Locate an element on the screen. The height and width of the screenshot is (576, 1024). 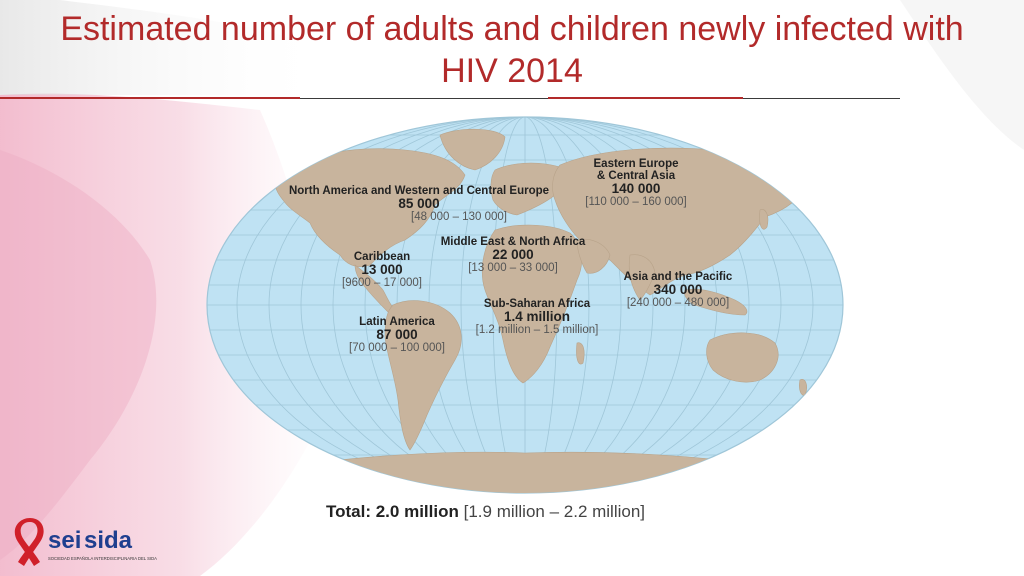
region-name: Sub-Saharan Africa is located at coordinates (537, 304).